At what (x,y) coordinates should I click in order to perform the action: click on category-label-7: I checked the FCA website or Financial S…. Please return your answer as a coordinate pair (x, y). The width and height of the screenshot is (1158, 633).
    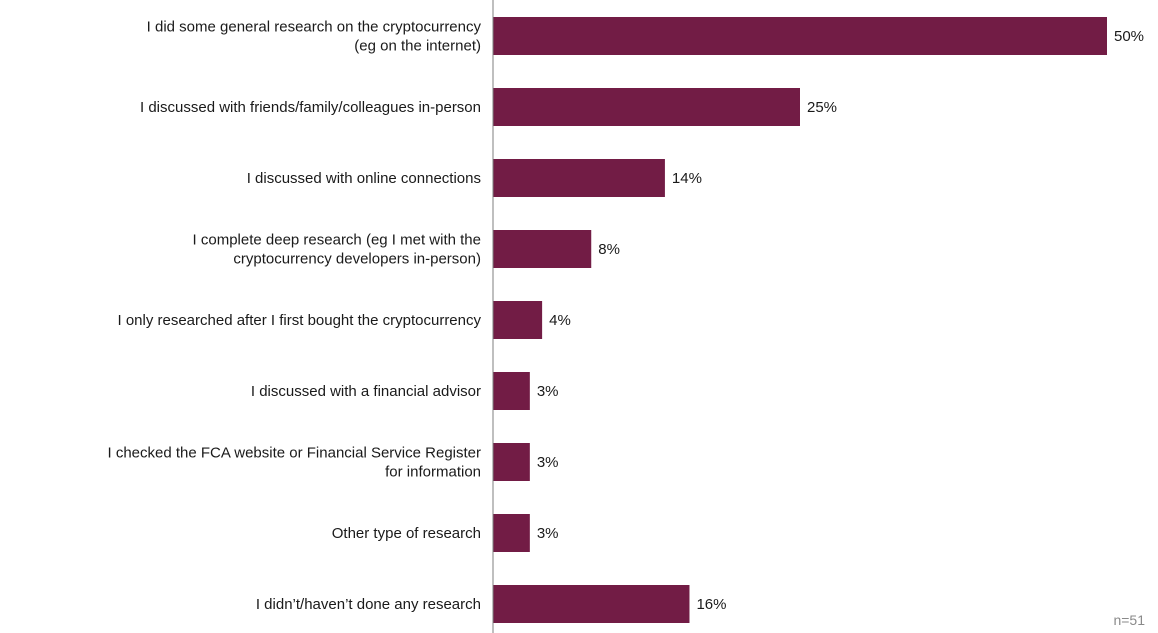
    Looking at the image, I should click on (295, 463).